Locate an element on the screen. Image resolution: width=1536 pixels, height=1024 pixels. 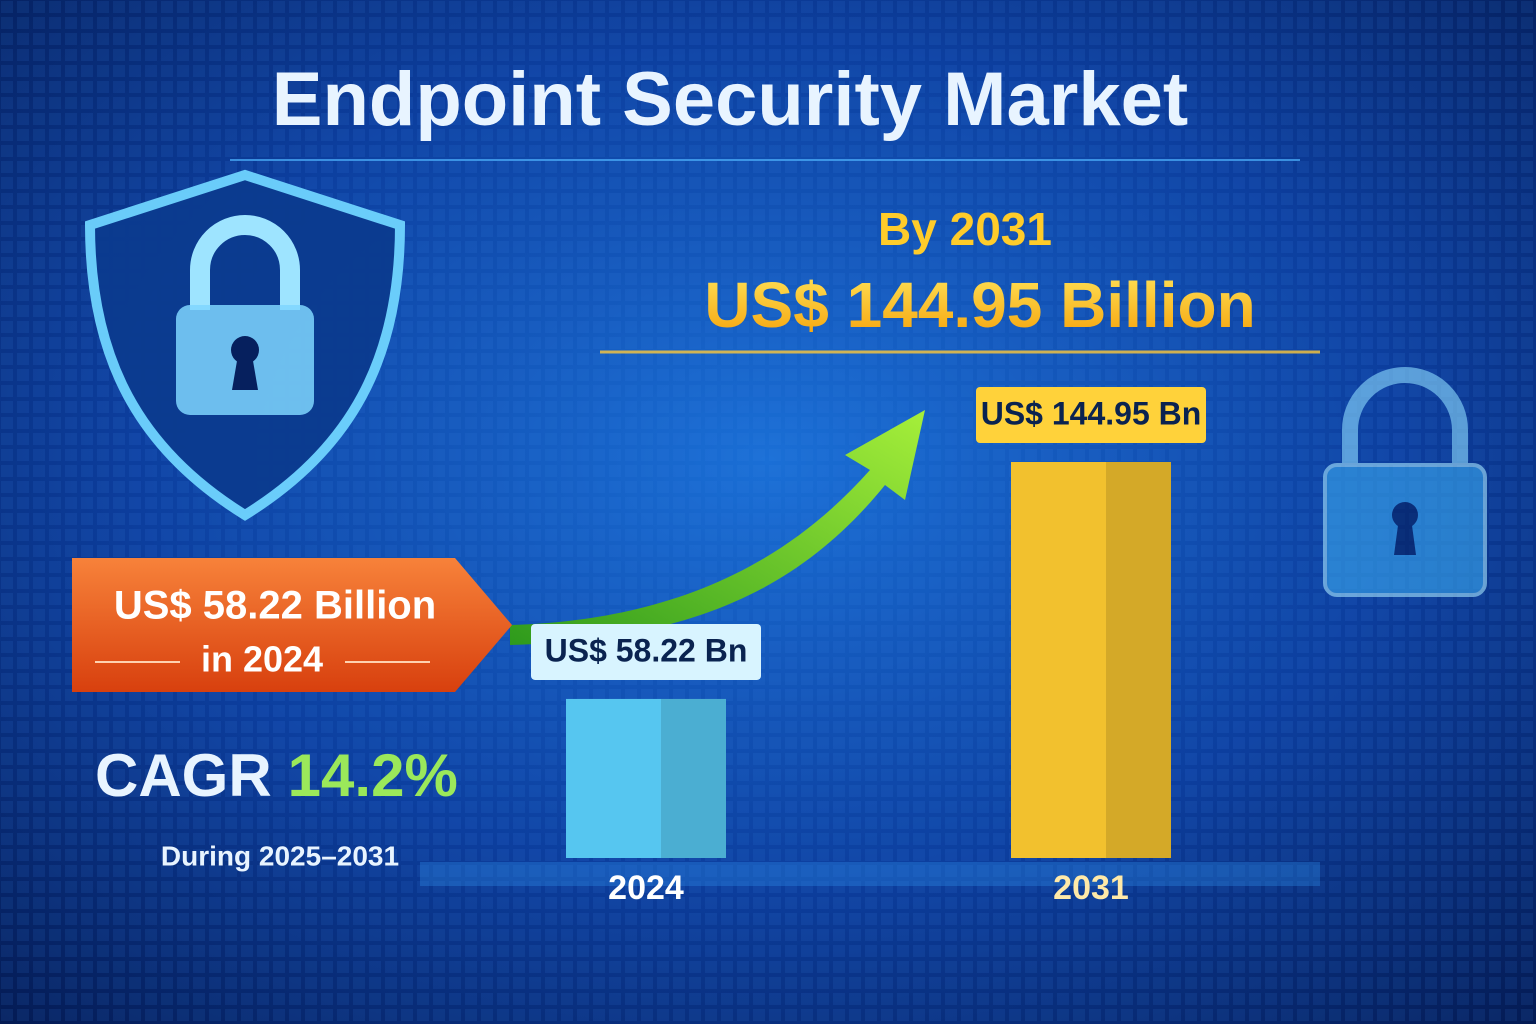
cagr-value: 14.2% is located at coordinates (373, 775).